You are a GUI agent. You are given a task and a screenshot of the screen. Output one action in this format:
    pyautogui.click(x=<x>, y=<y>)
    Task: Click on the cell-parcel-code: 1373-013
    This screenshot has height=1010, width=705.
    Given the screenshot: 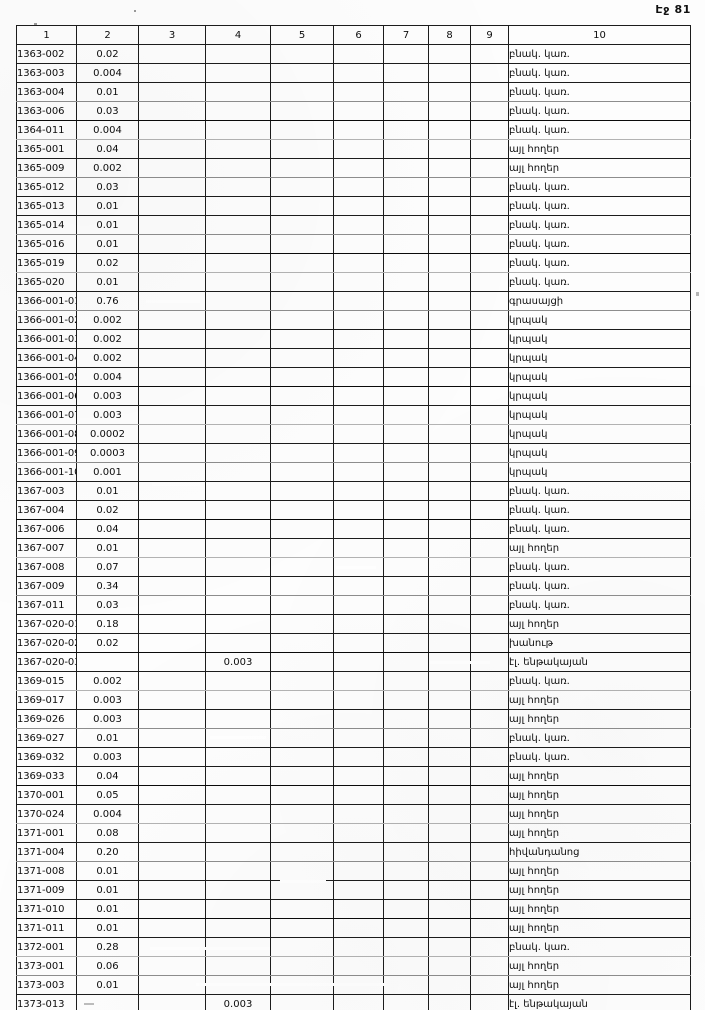 What is the action you would take?
    pyautogui.click(x=46, y=1002)
    